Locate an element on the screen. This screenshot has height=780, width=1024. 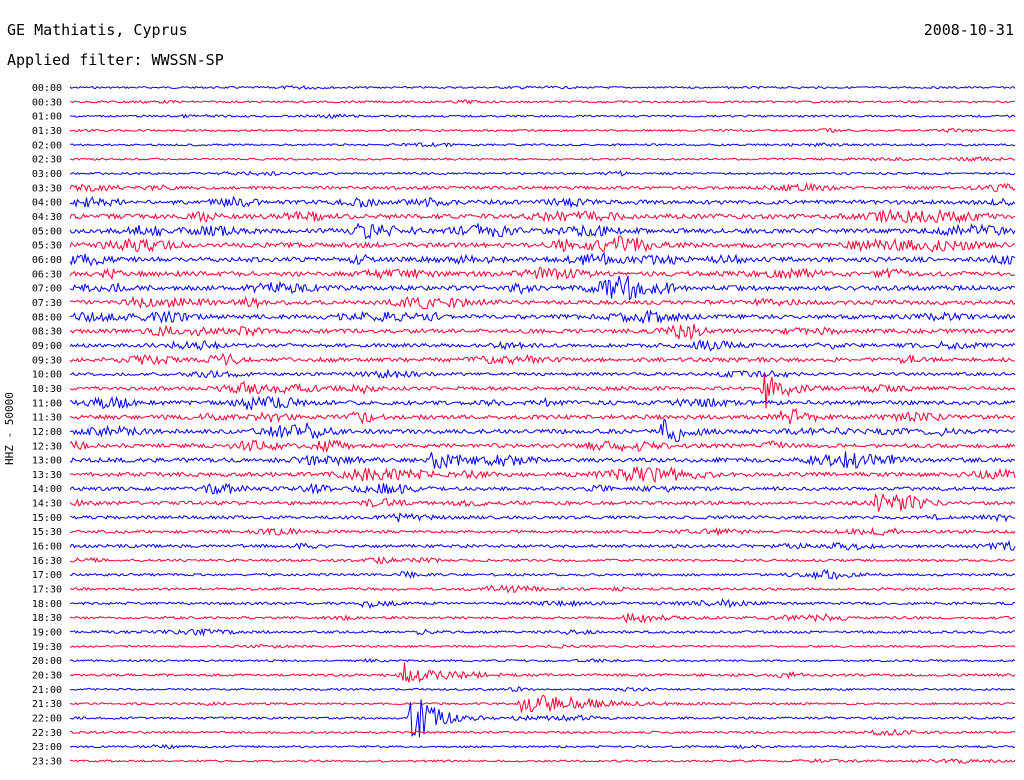
row-label-0930: 09:30 is located at coordinates (47, 360).